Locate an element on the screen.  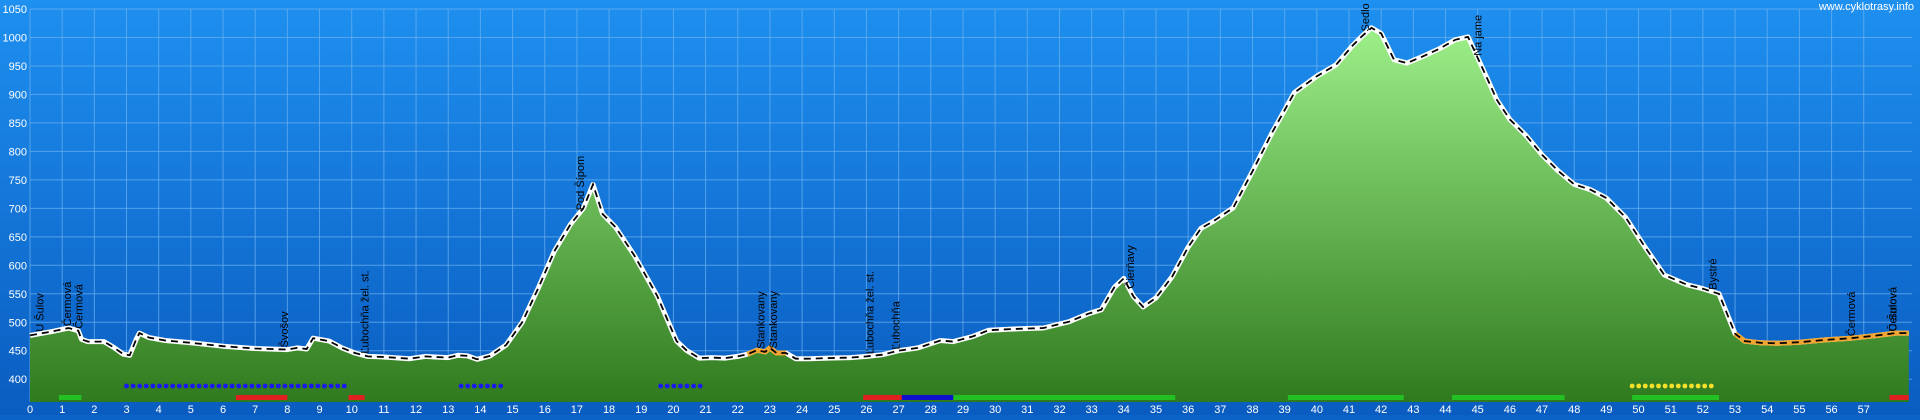
y-tick-label: 800 is located at coordinates (18, 152).